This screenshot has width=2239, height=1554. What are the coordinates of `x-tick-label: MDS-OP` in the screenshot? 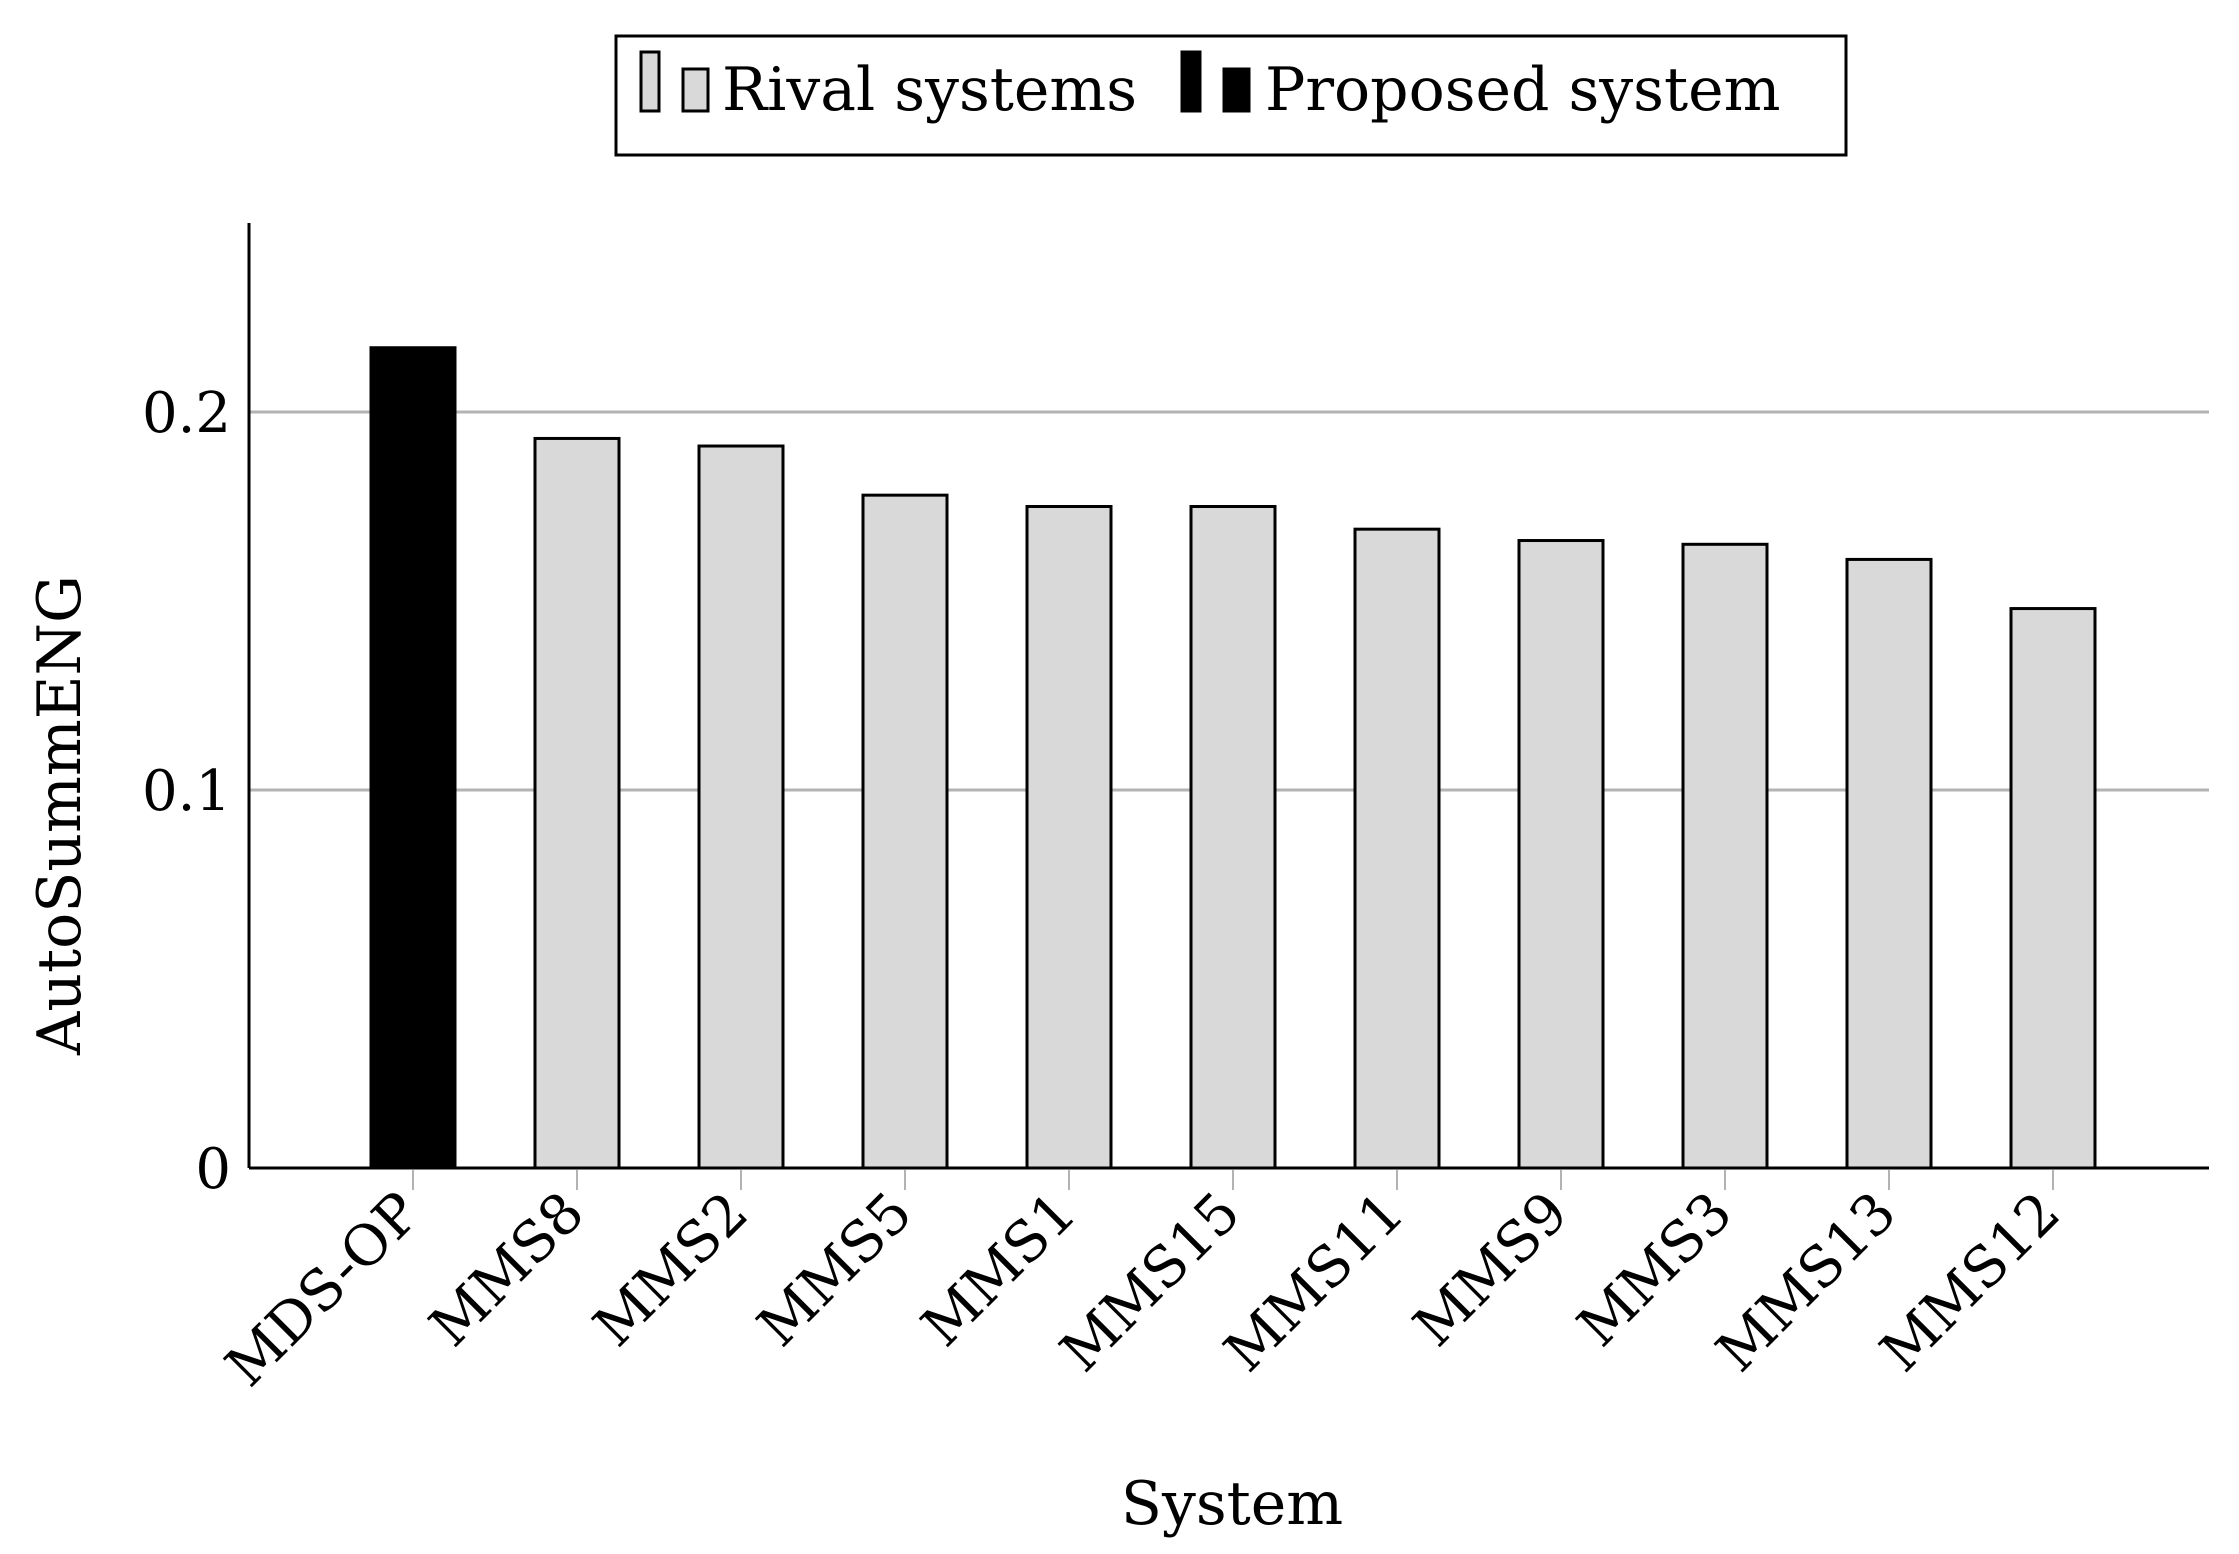 It's located at (323, 1289).